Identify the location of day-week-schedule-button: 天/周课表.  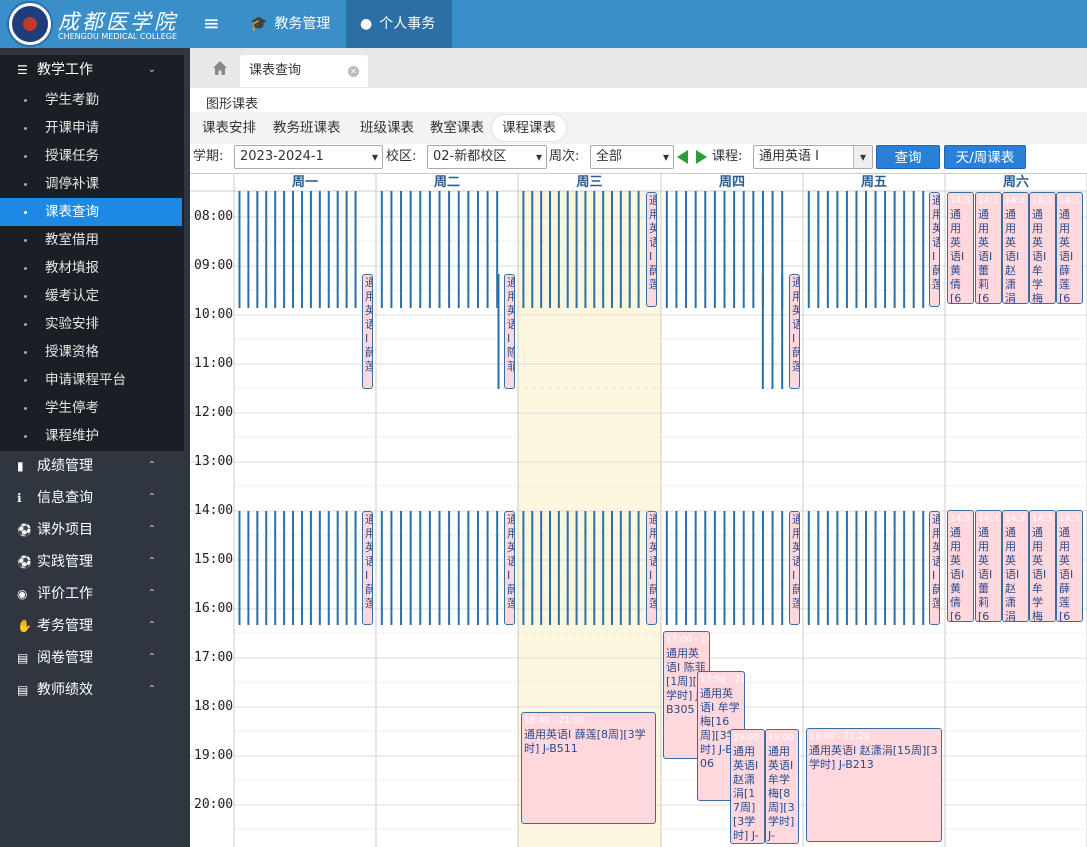
(985, 157).